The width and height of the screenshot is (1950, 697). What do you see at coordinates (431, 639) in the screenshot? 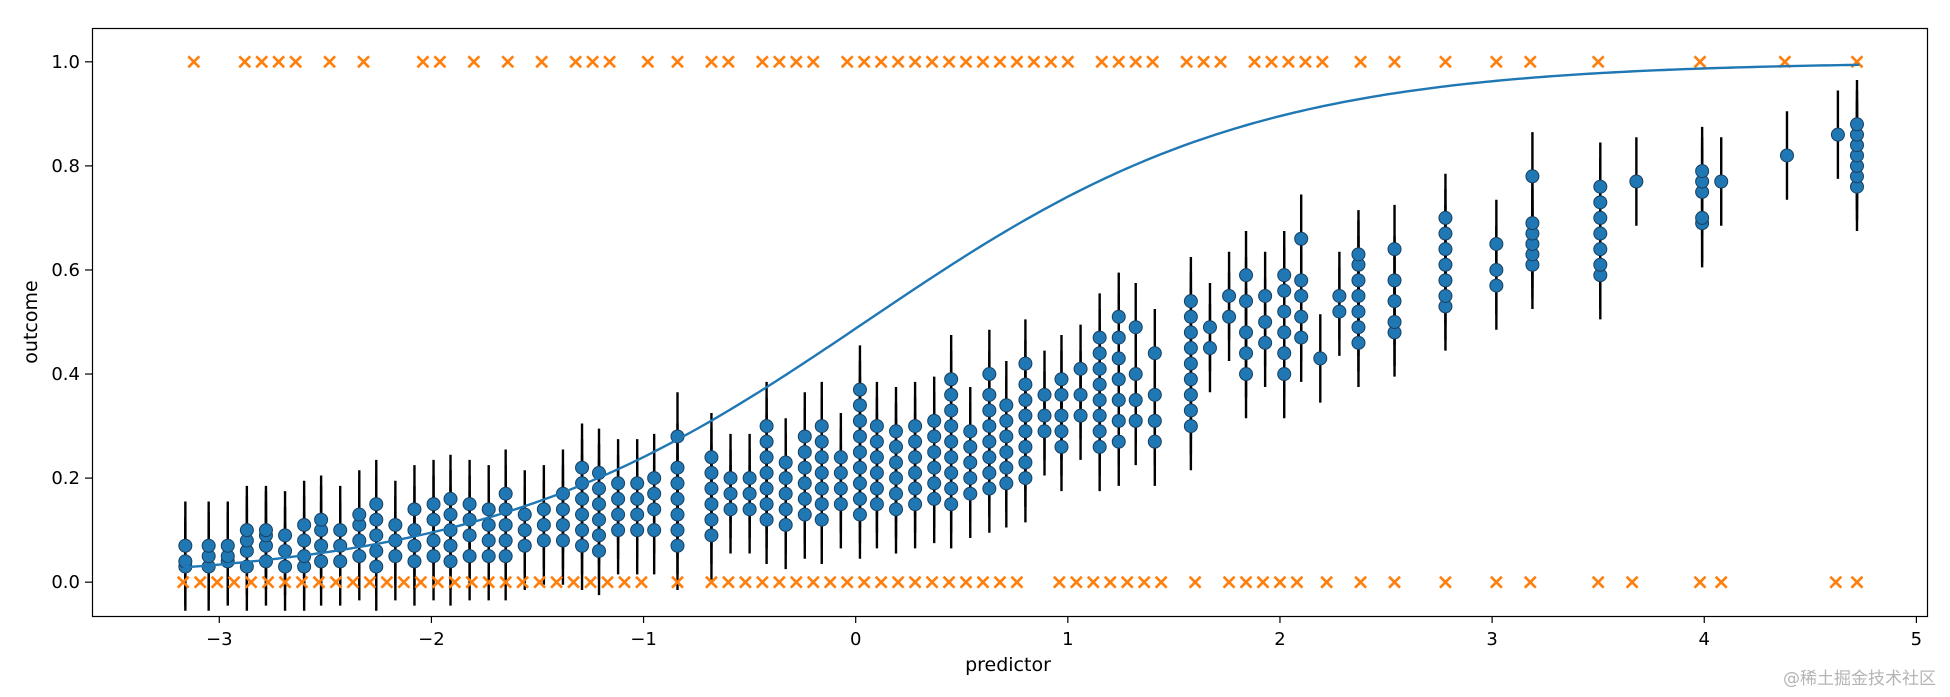
I see `x-tick-label: −2` at bounding box center [431, 639].